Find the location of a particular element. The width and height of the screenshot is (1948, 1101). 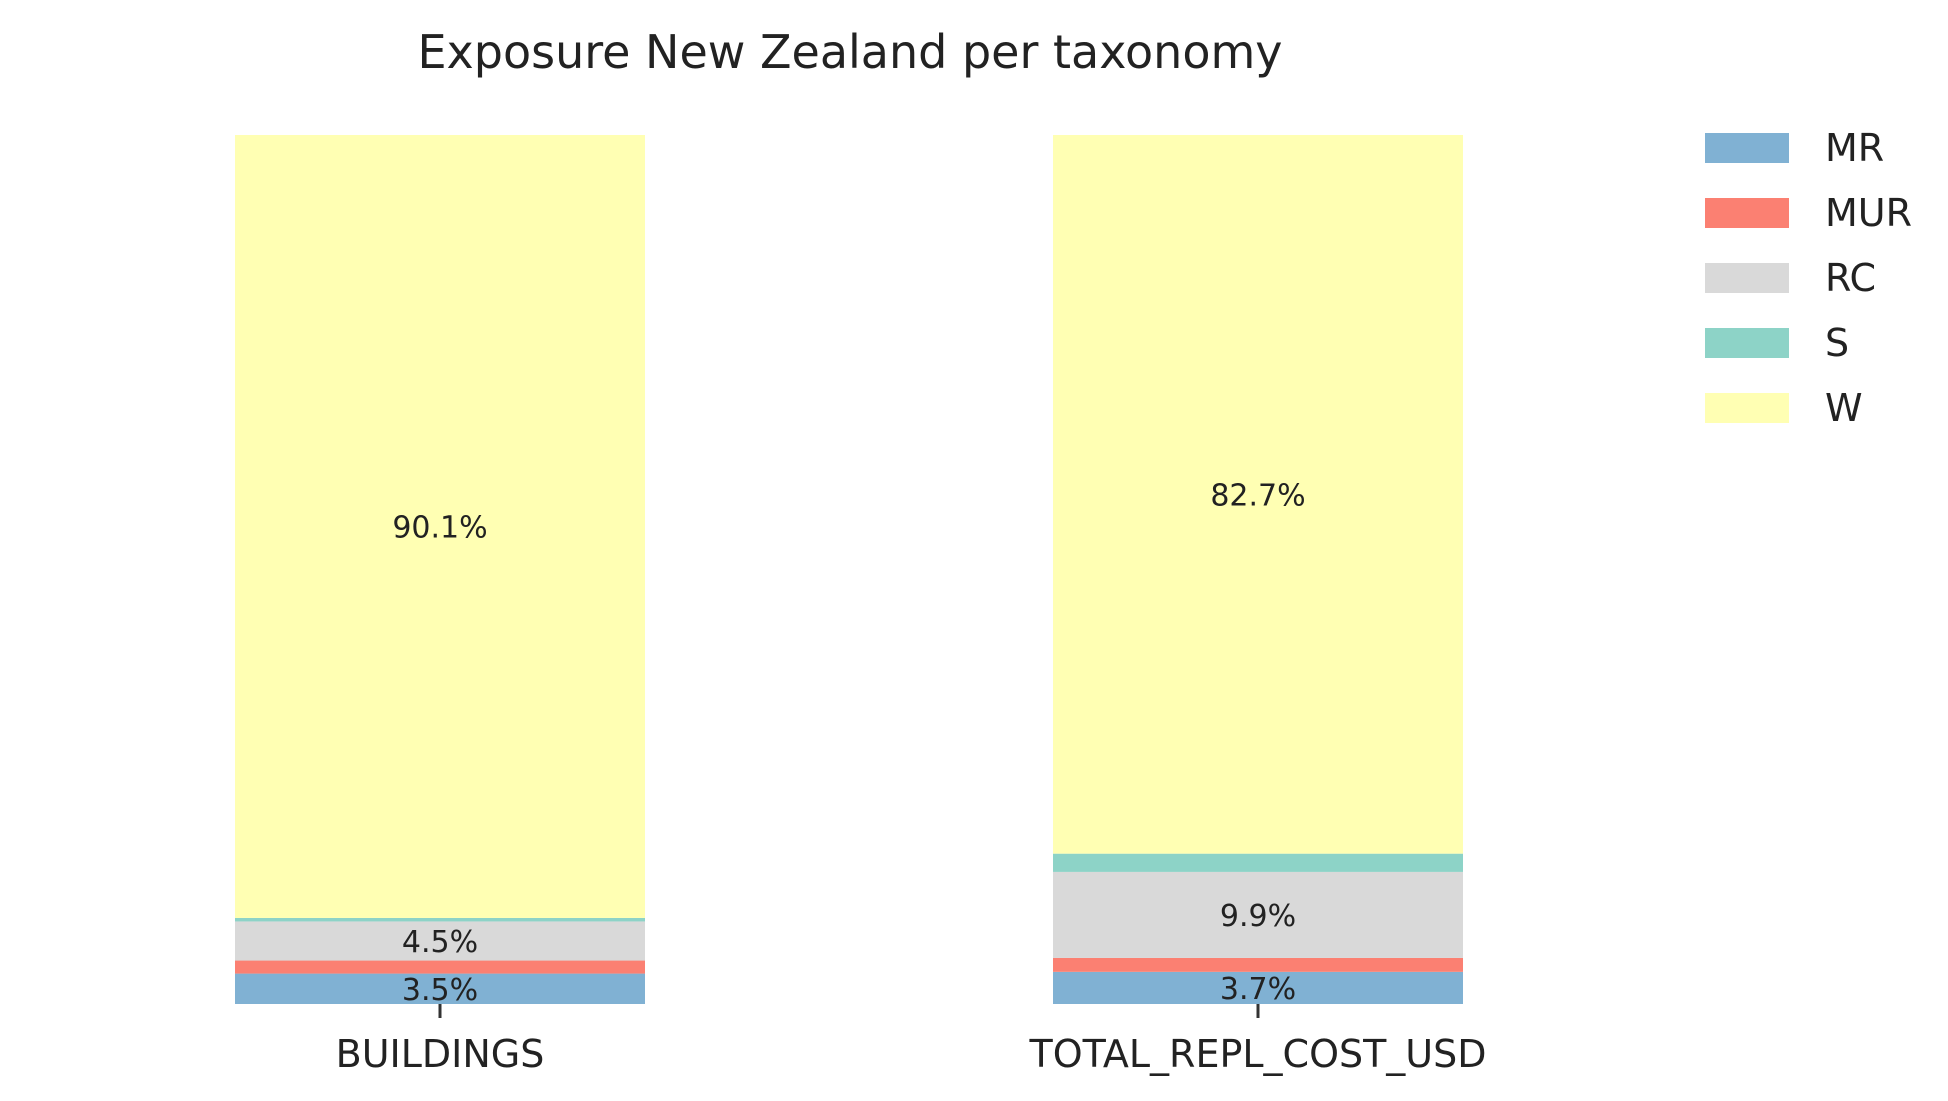

legend-label-mr: MR is located at coordinates (1854, 148).